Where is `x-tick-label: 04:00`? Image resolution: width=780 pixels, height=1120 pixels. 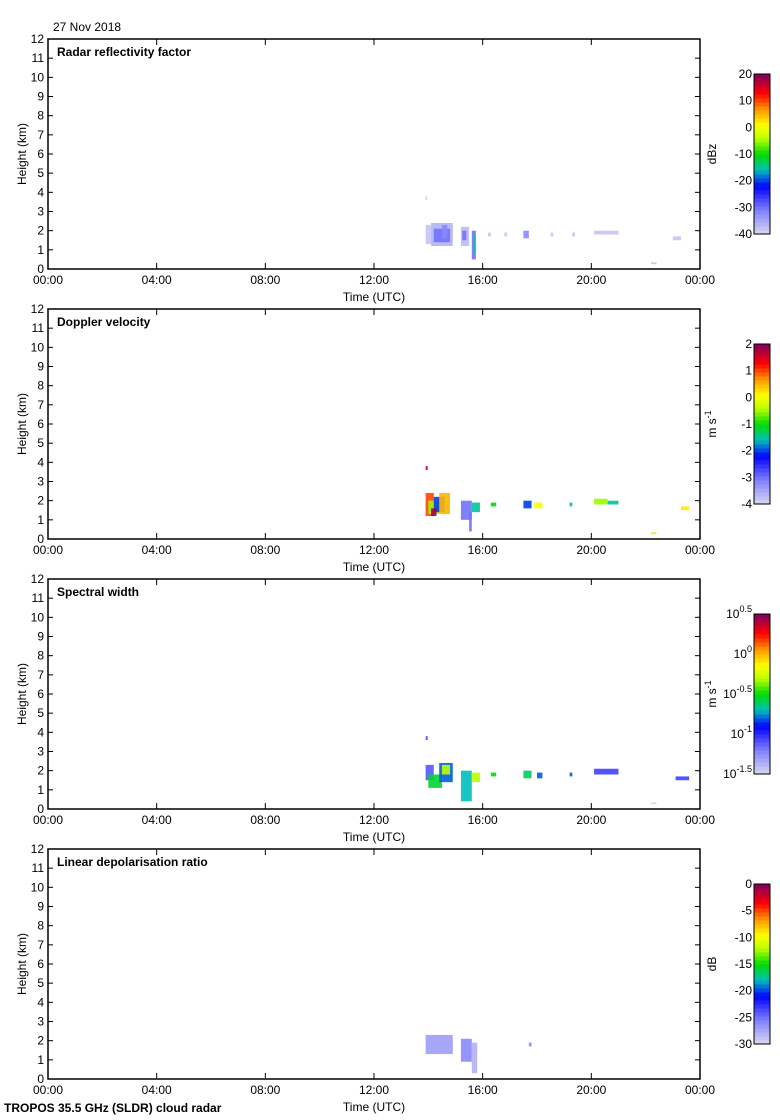
x-tick-label: 04:00 is located at coordinates (157, 280).